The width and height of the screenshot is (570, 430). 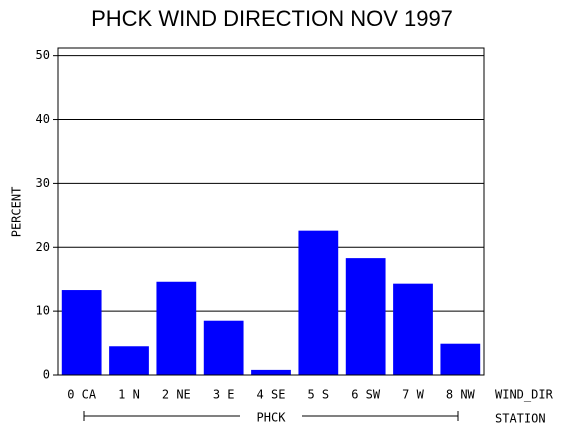 I want to click on y-axis-label: PERCENT, so click(x=17, y=212).